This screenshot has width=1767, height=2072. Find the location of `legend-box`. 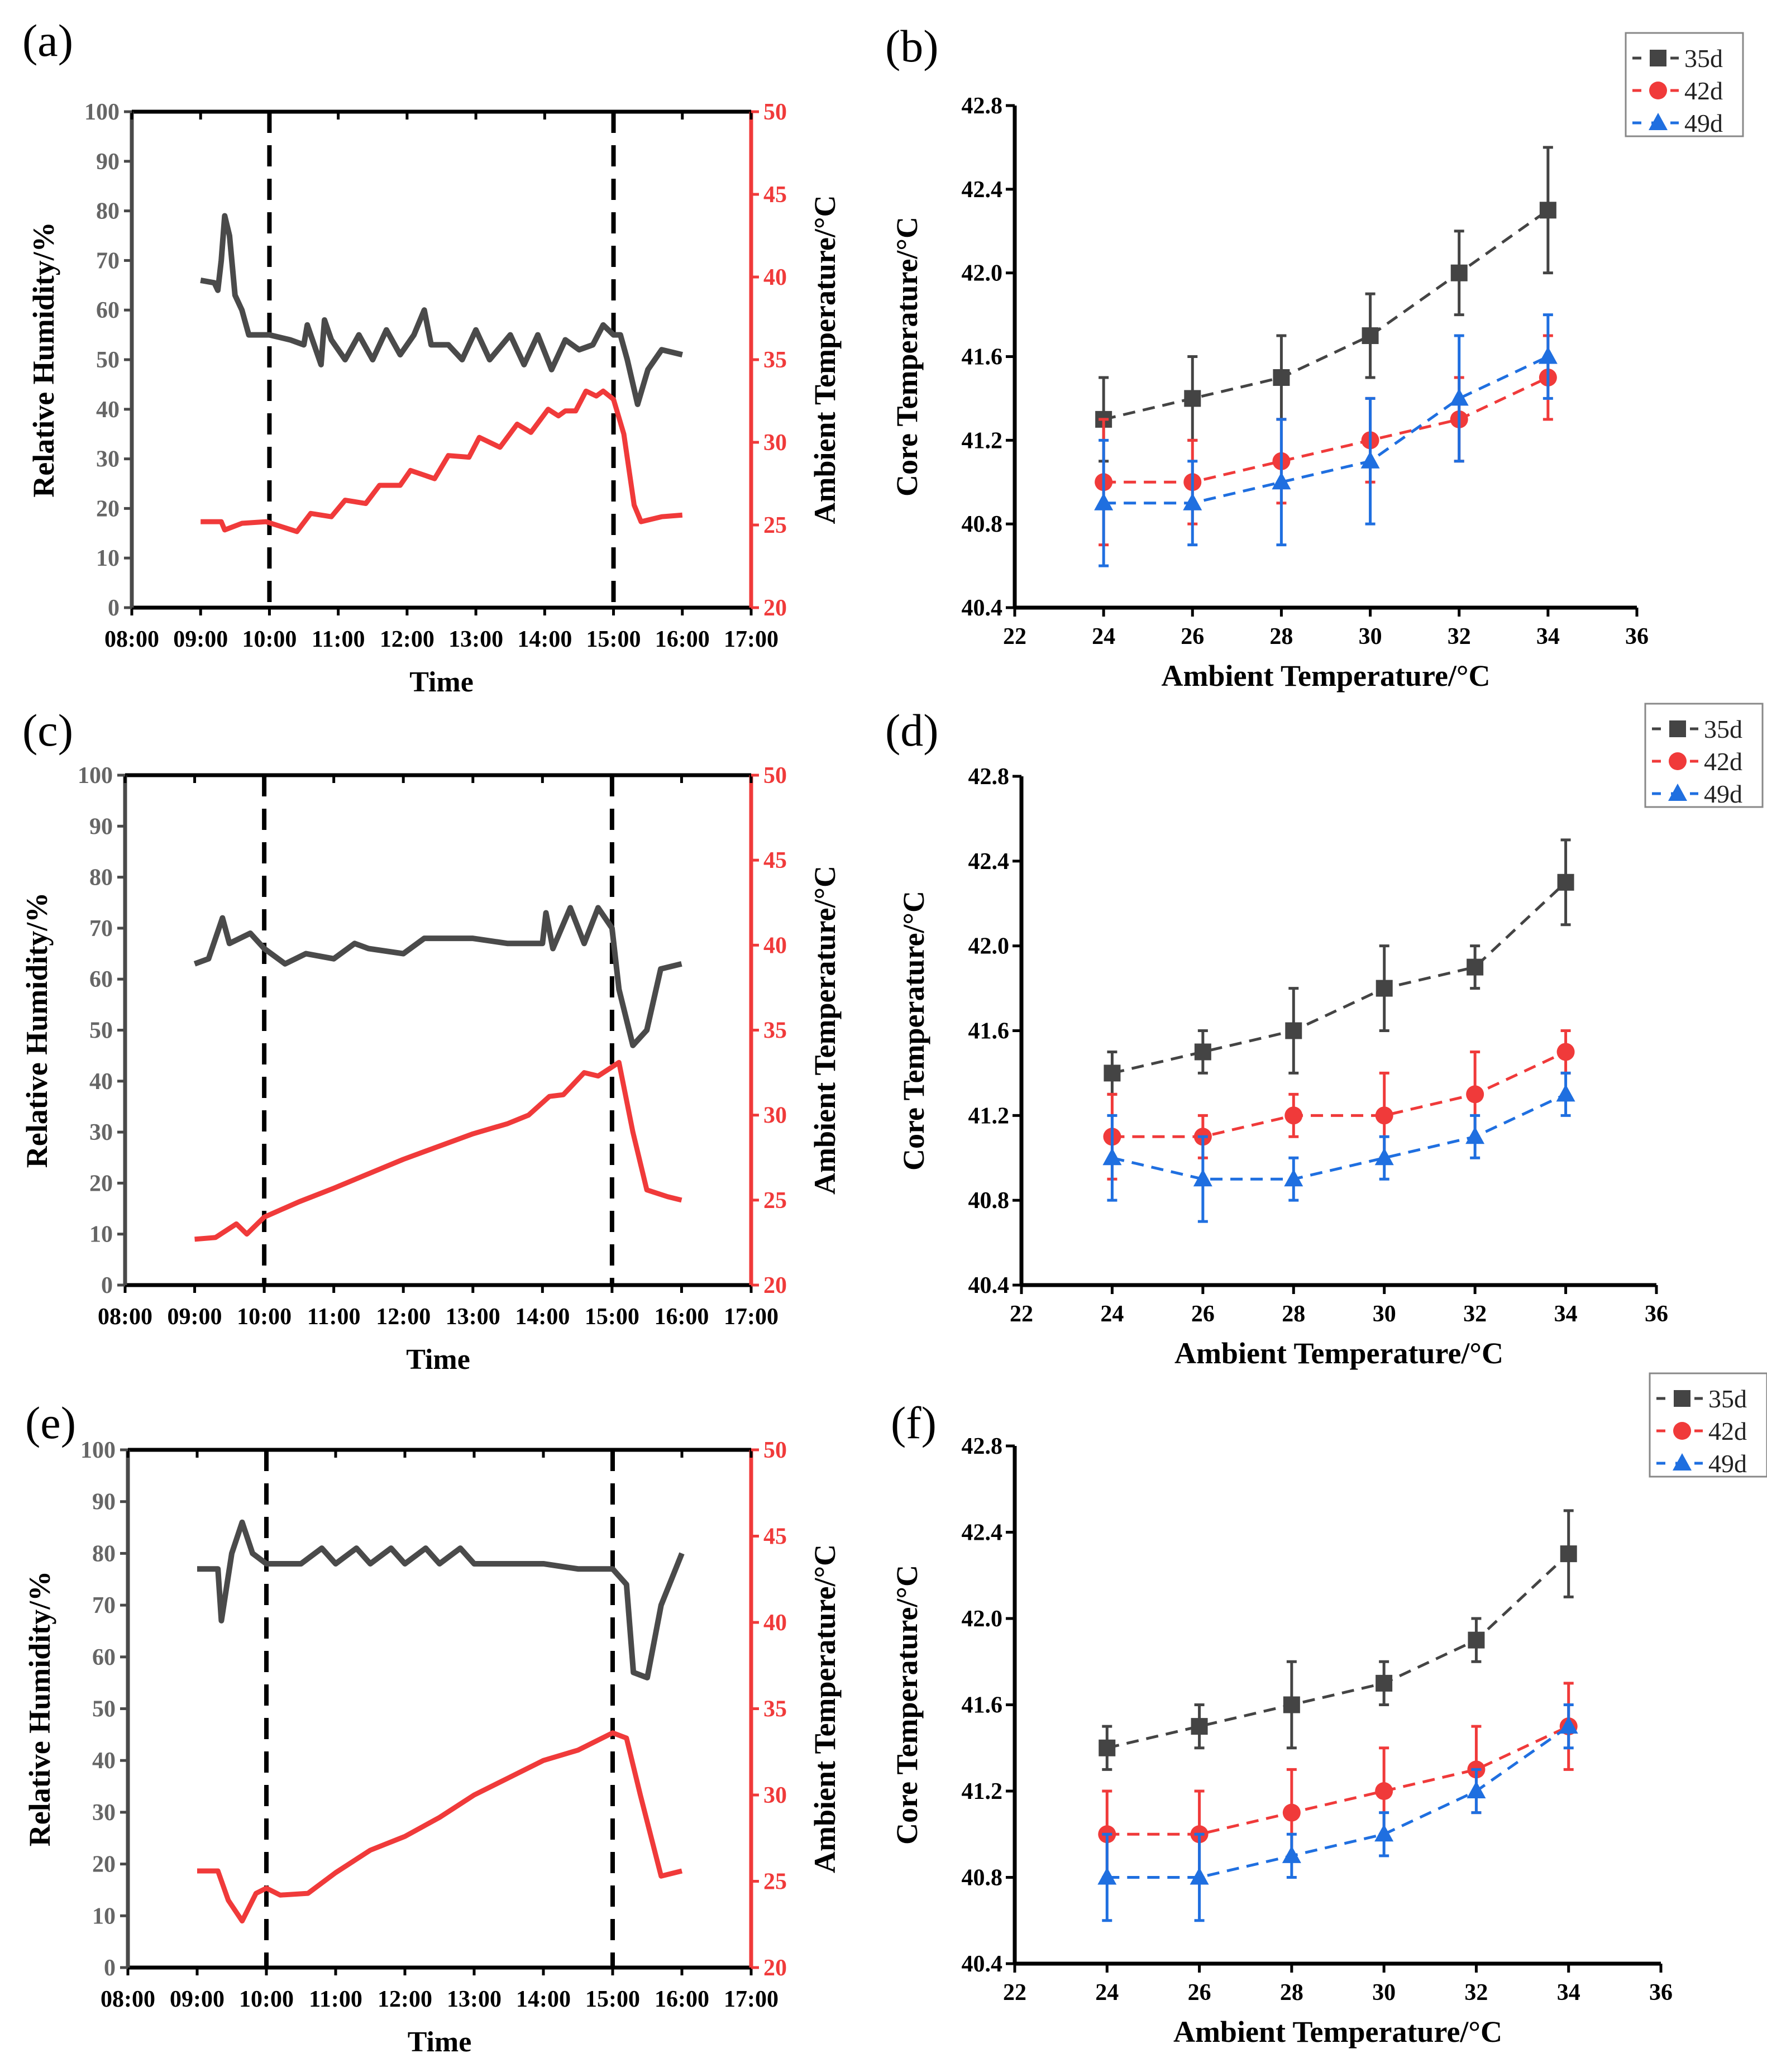

legend-box is located at coordinates (1684, 84).